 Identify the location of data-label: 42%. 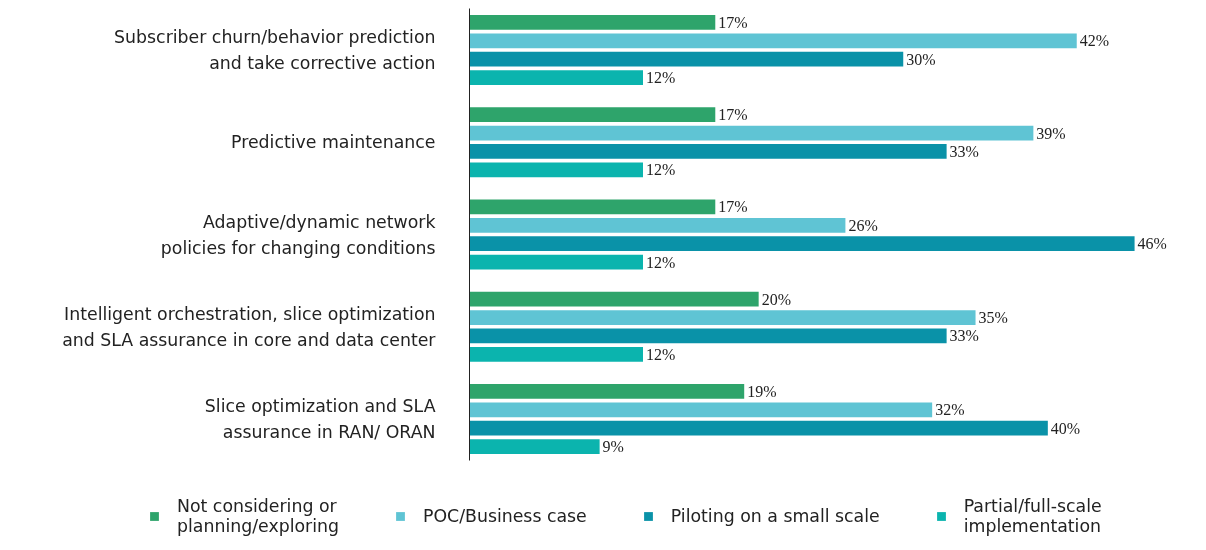
(1094, 41).